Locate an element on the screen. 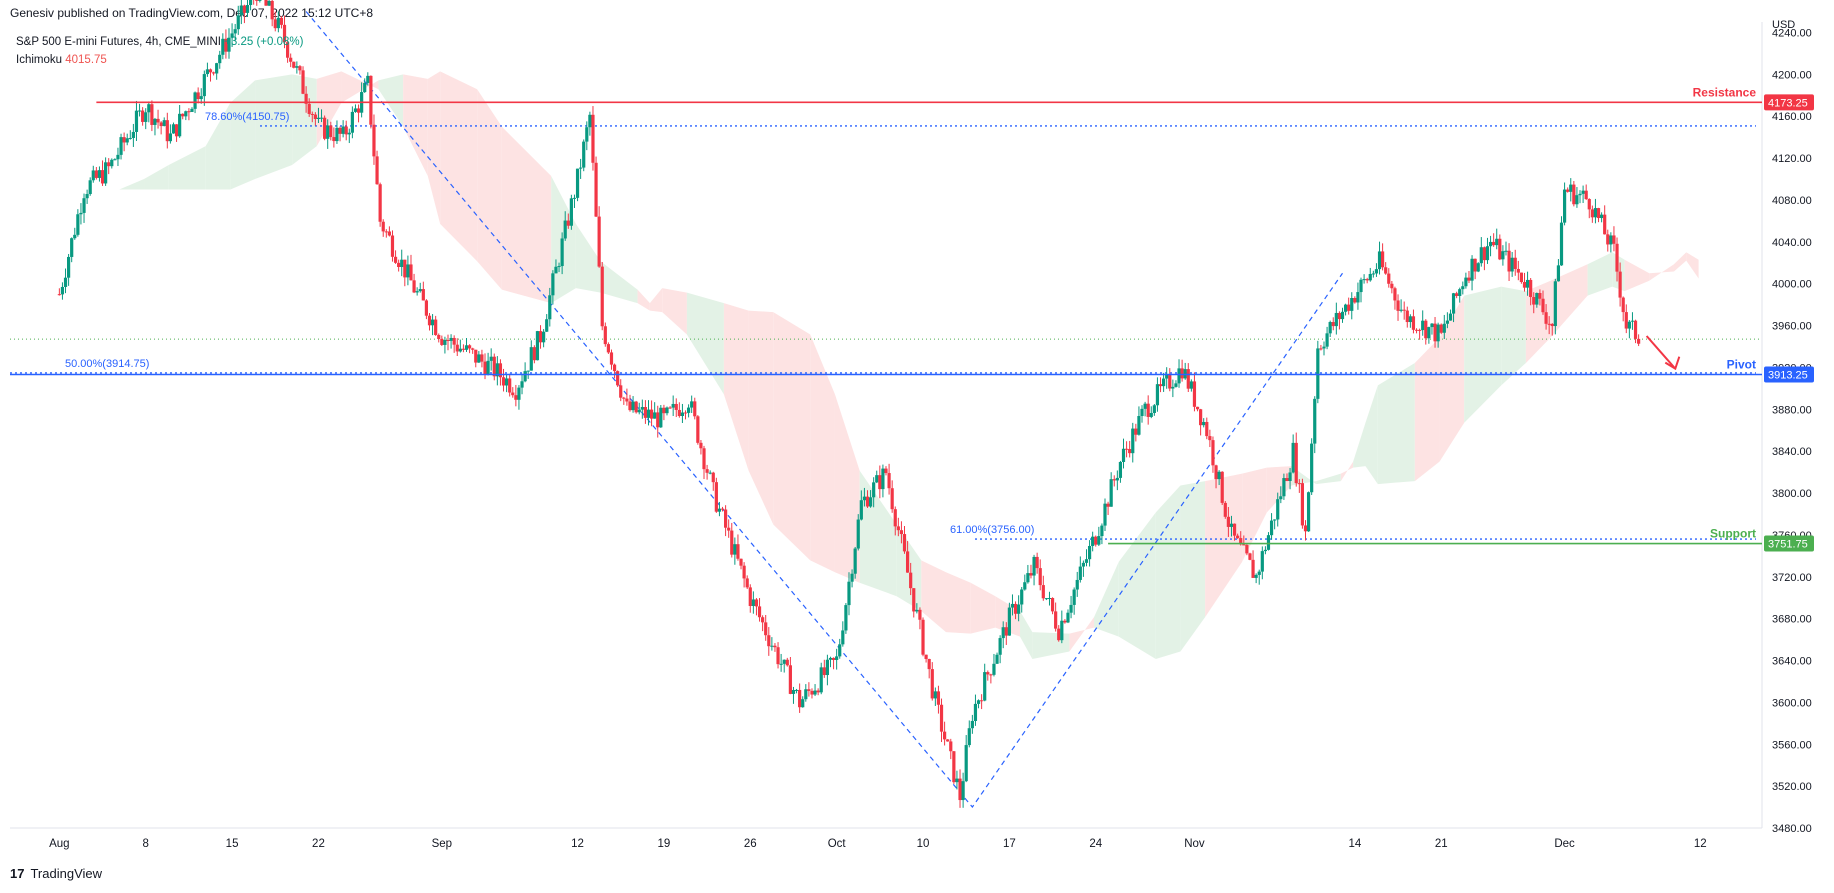  y-tick-label: 4120.00 is located at coordinates (1792, 159).